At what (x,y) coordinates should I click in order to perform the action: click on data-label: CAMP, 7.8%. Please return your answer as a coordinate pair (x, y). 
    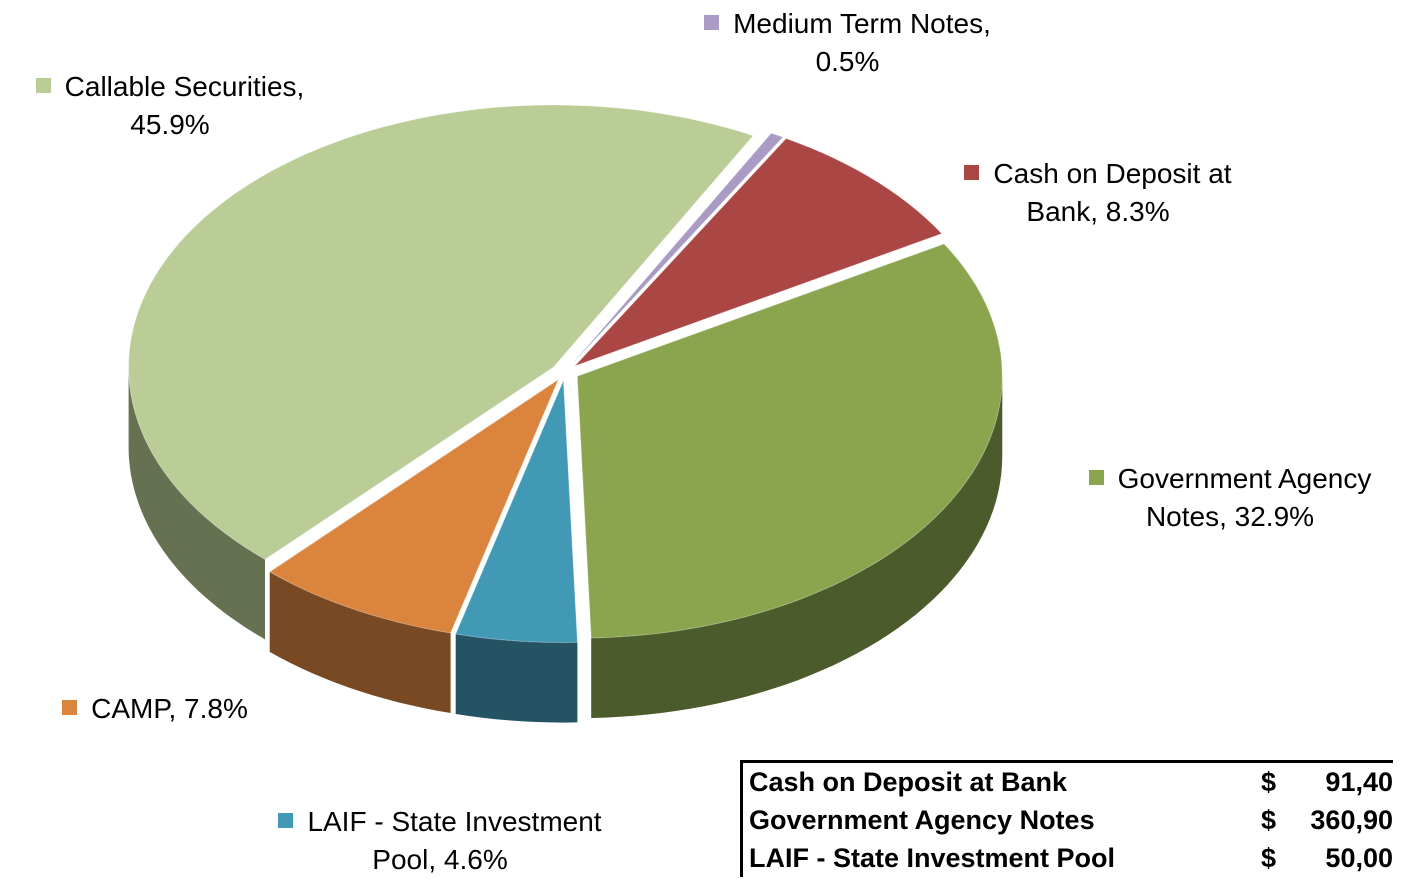
    Looking at the image, I should click on (155, 709).